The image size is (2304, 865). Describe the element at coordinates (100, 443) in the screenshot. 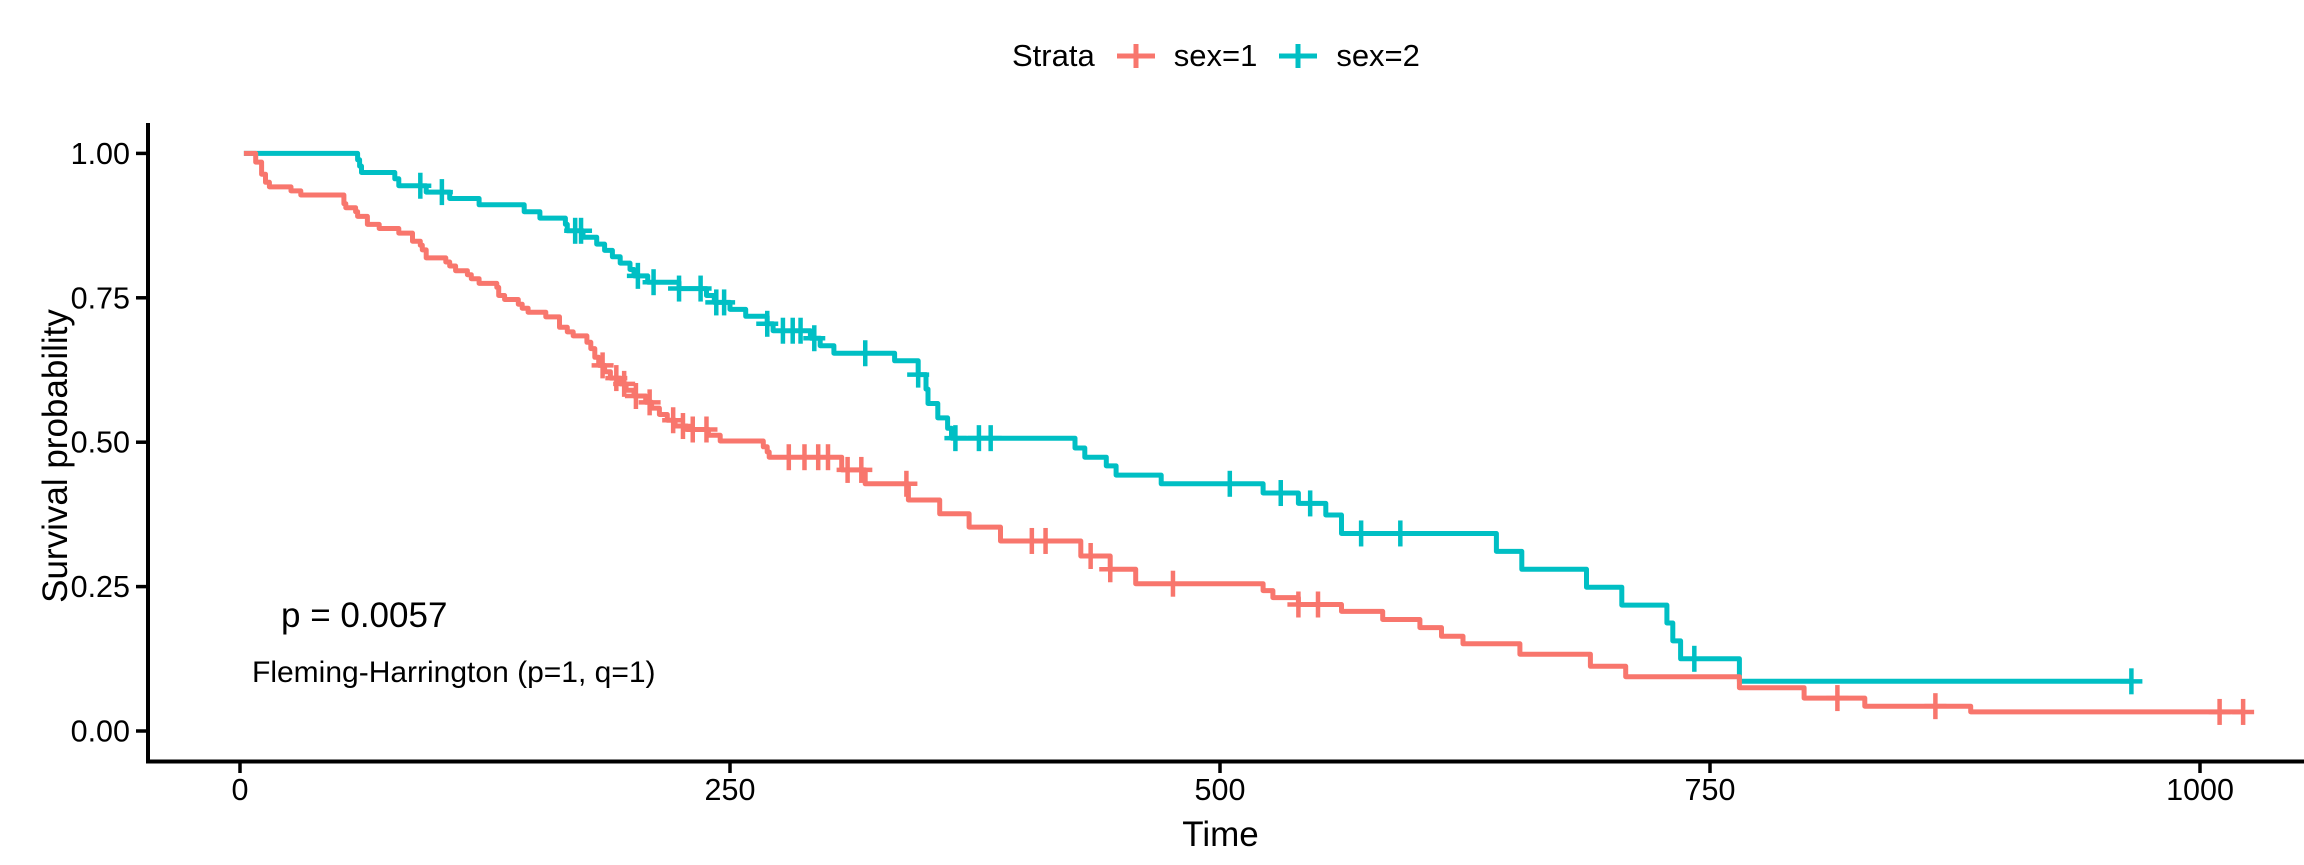

I see `y-tick-label-0.50: 0.50` at that location.